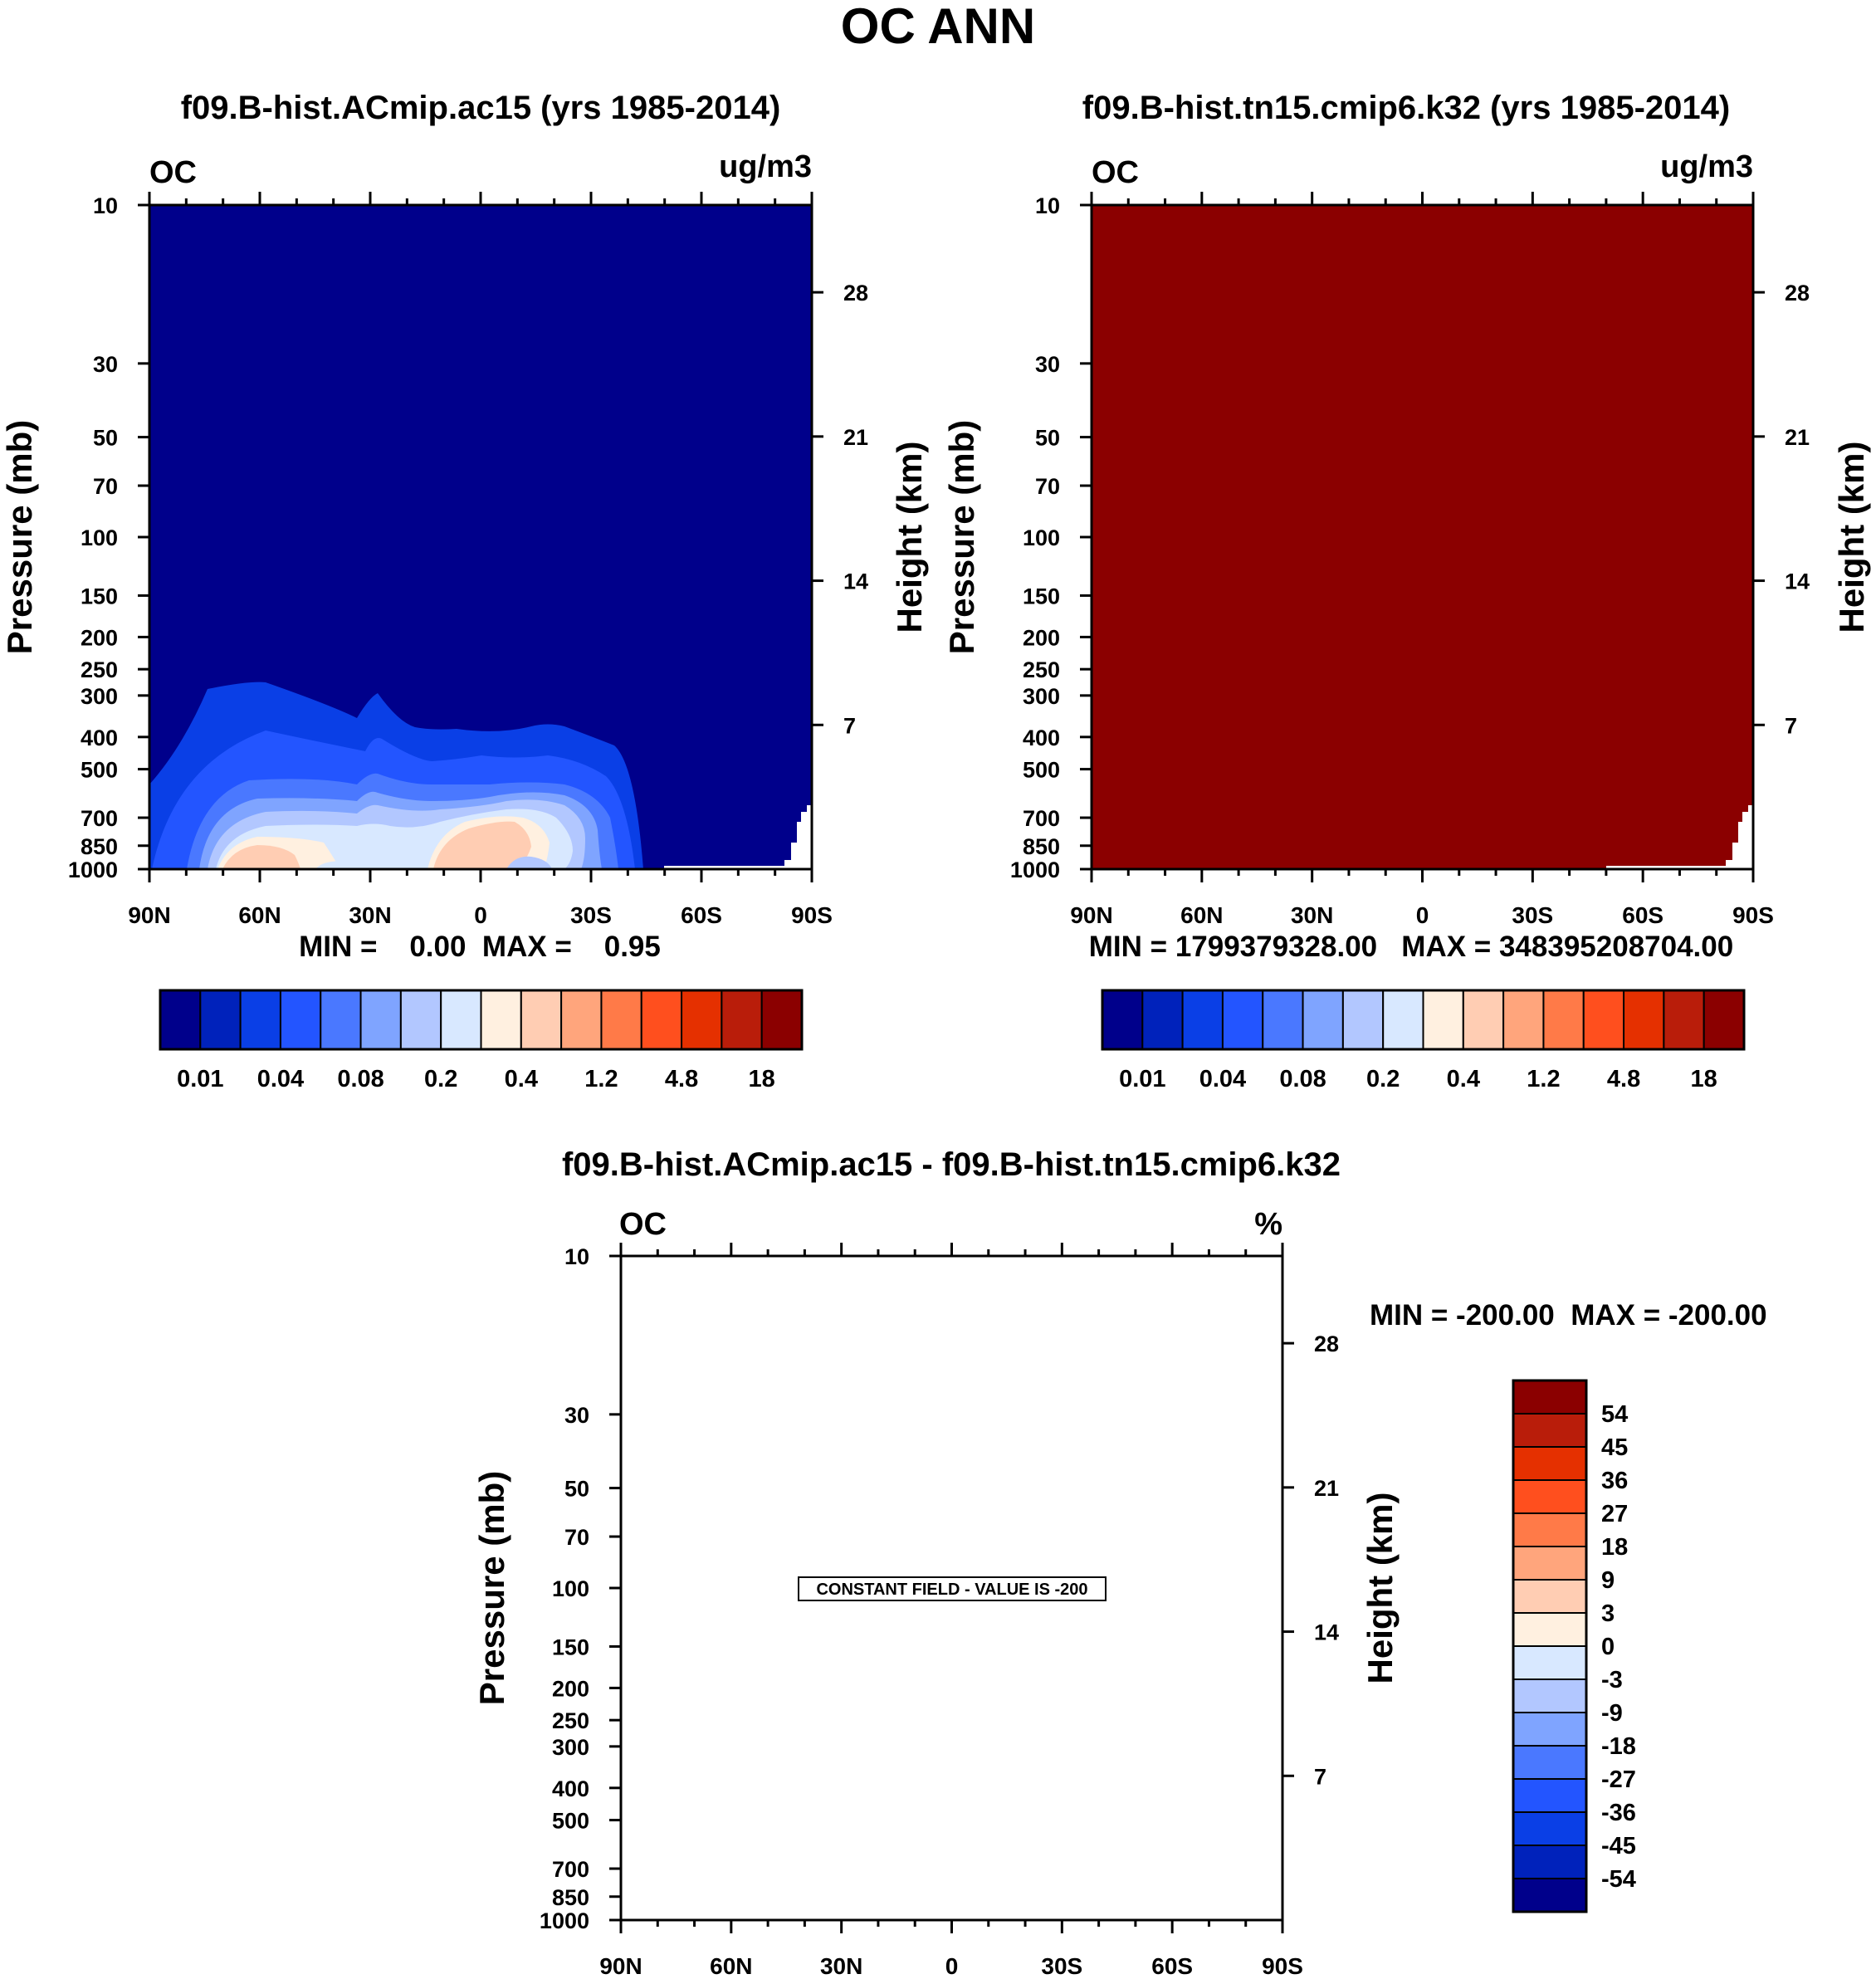  What do you see at coordinates (591, 915) in the screenshot?
I see `latitude-tick-label: 30S` at bounding box center [591, 915].